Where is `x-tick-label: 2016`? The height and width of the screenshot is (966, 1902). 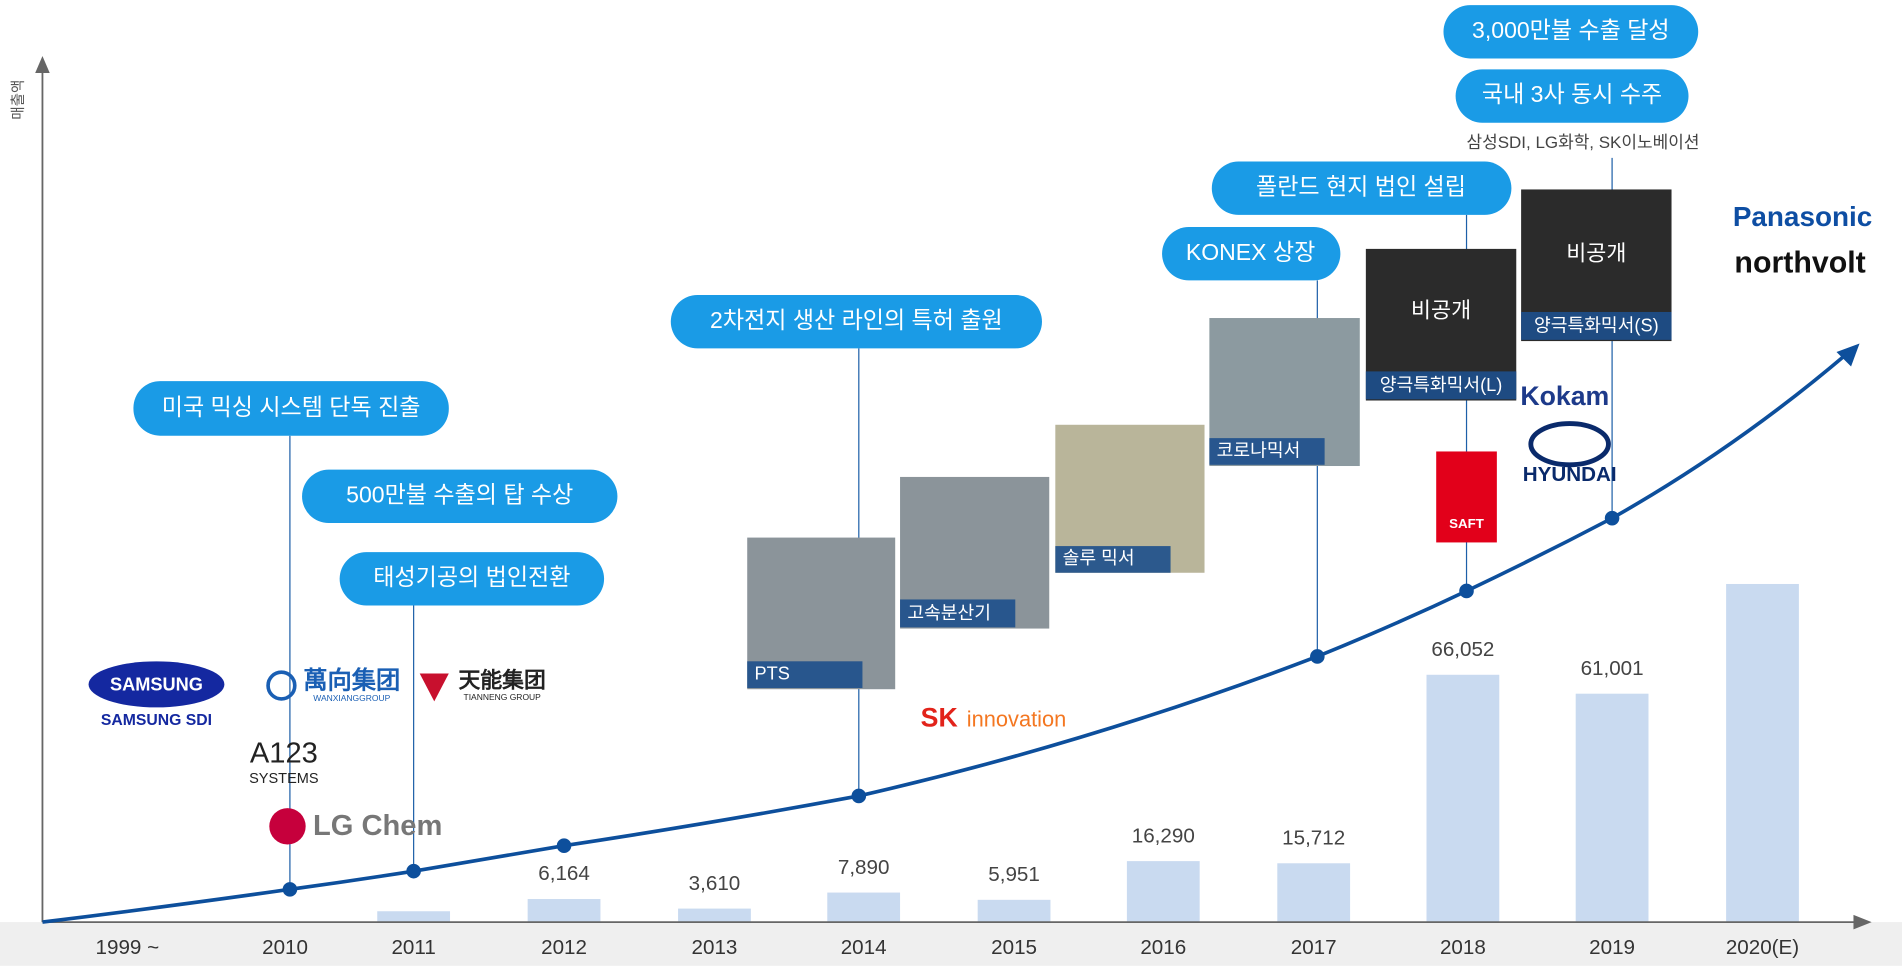
x-tick-label: 2016 is located at coordinates (1163, 947).